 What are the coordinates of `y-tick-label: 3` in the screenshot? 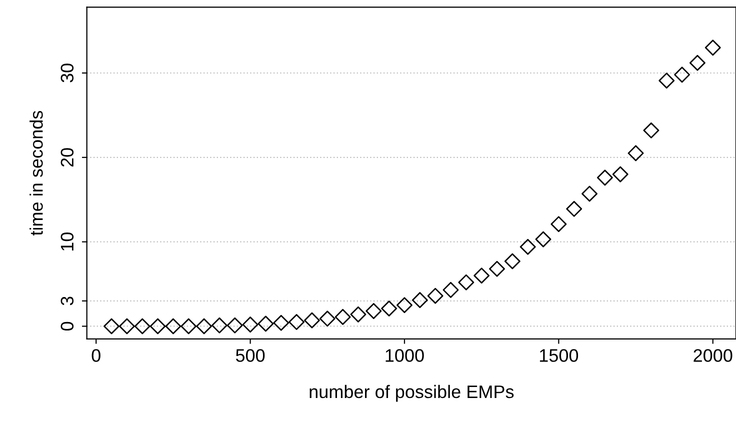 It's located at (67, 301).